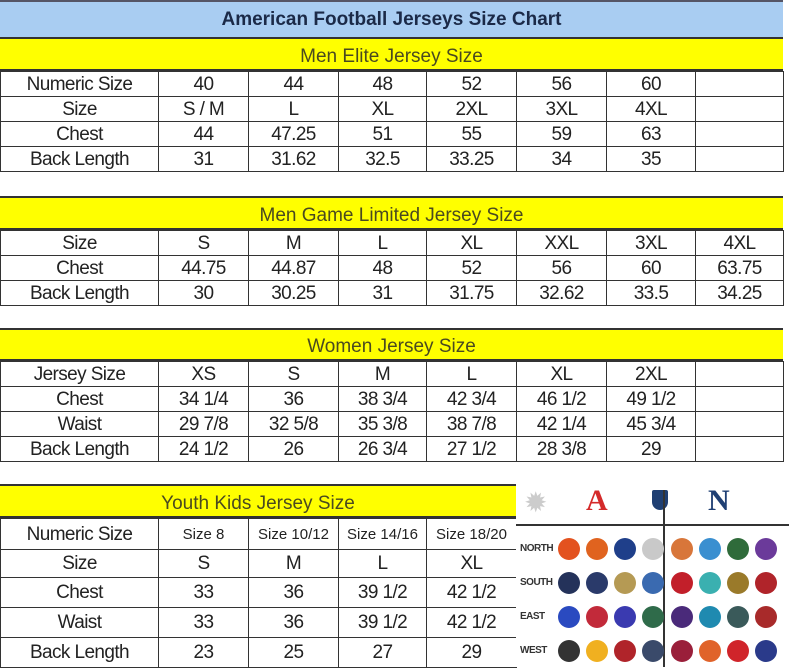 The width and height of the screenshot is (789, 668). I want to click on table-cell: Size 18/20, so click(471, 534).